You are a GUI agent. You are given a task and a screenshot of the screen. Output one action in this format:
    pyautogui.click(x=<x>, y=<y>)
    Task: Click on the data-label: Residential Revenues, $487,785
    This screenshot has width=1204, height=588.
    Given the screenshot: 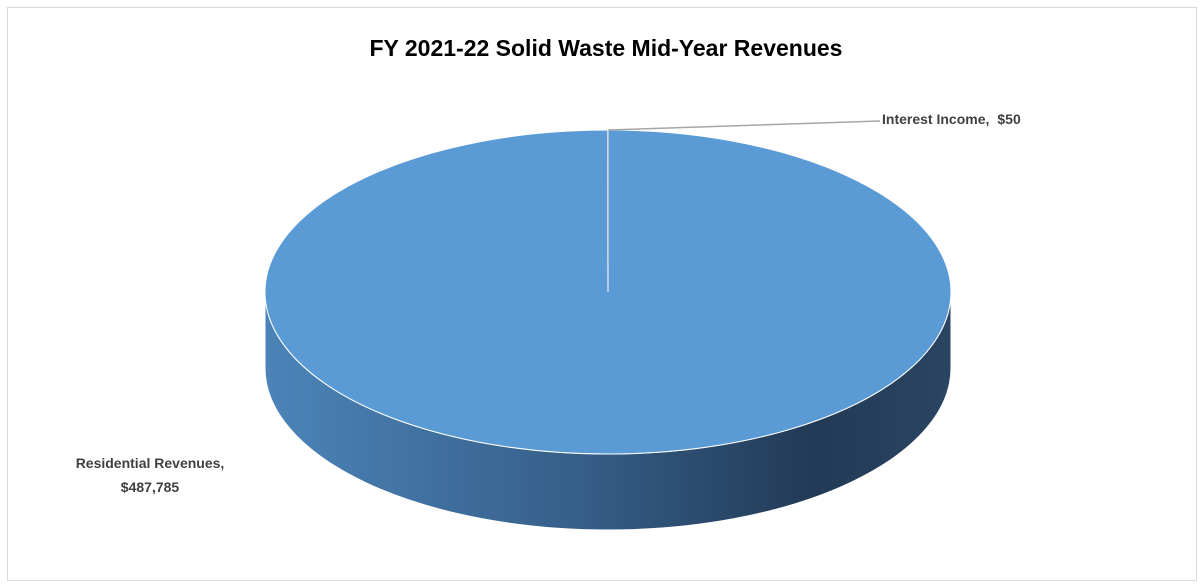 What is the action you would take?
    pyautogui.click(x=150, y=475)
    